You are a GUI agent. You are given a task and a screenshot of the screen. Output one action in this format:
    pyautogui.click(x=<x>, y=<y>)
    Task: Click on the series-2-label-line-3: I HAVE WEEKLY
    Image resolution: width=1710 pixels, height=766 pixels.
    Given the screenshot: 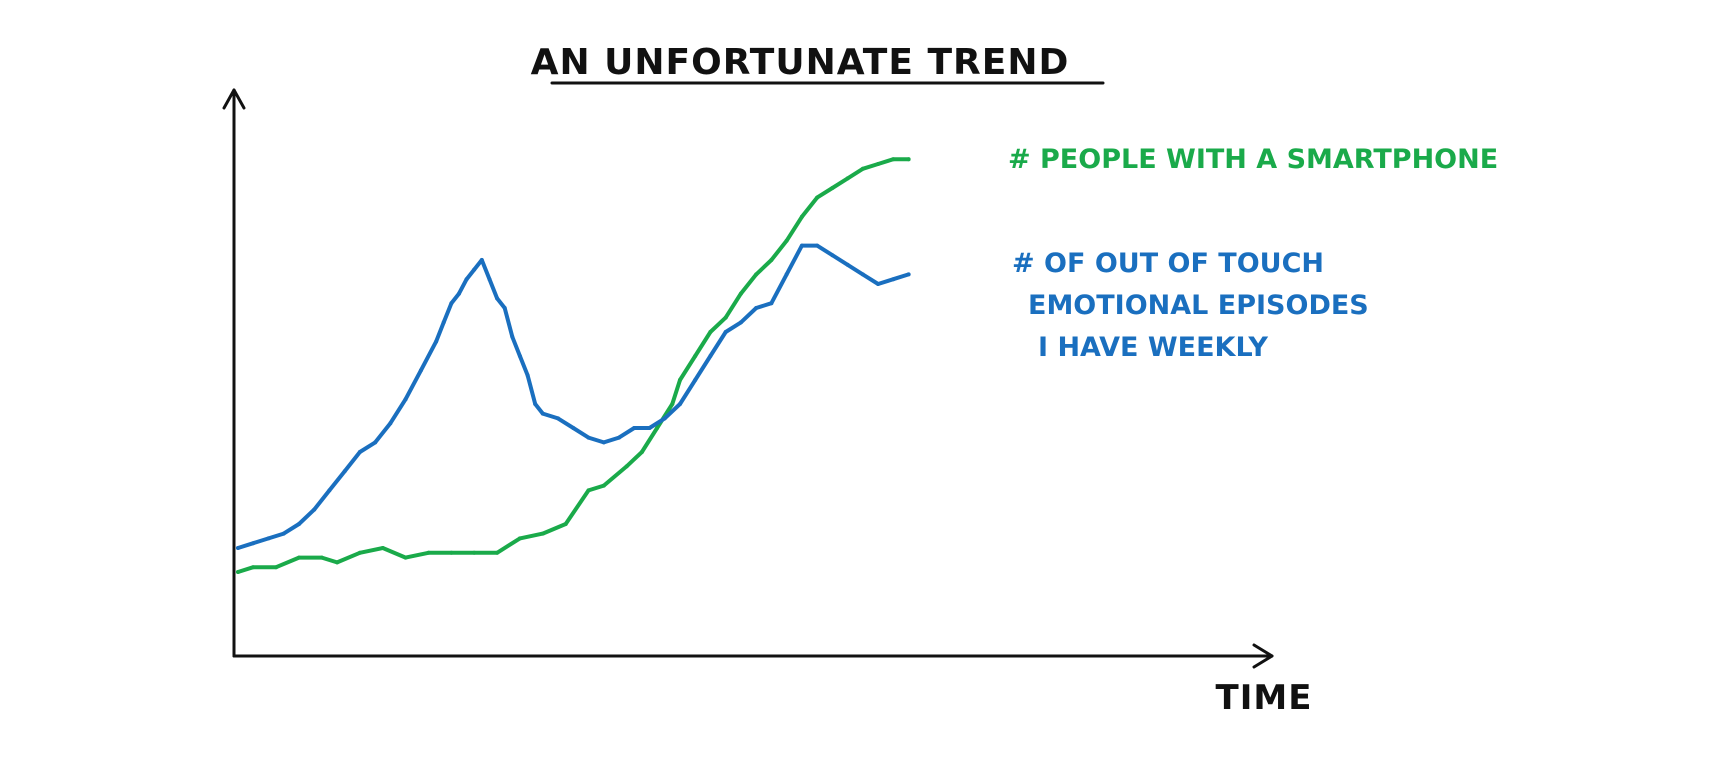 What is the action you would take?
    pyautogui.click(x=1153, y=347)
    